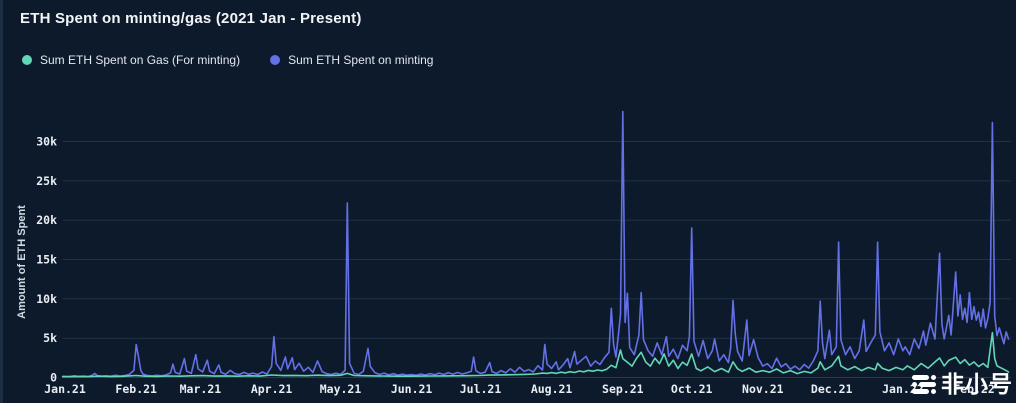  What do you see at coordinates (924, 384) in the screenshot?
I see `feixiaohao-logo-icon` at bounding box center [924, 384].